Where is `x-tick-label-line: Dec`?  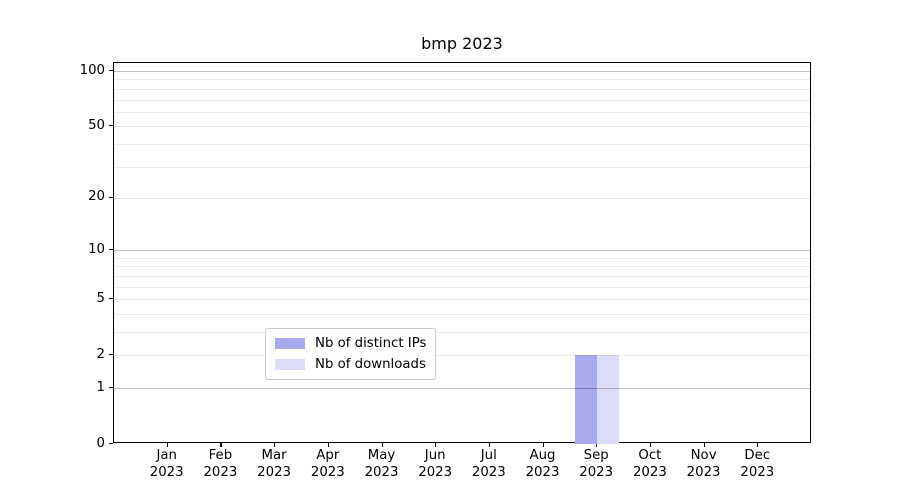 x-tick-label-line: Dec is located at coordinates (757, 455).